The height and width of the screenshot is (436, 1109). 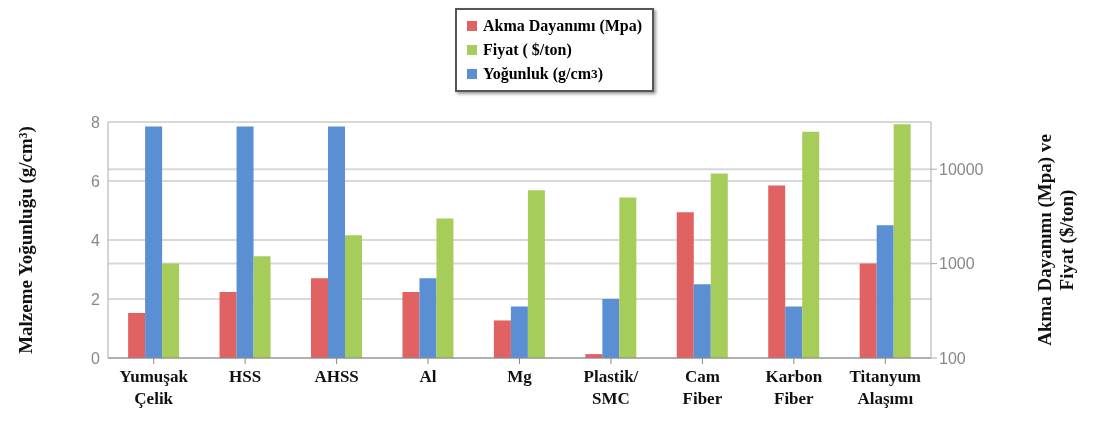 I want to click on y-tick-label: 2, so click(x=96, y=299).